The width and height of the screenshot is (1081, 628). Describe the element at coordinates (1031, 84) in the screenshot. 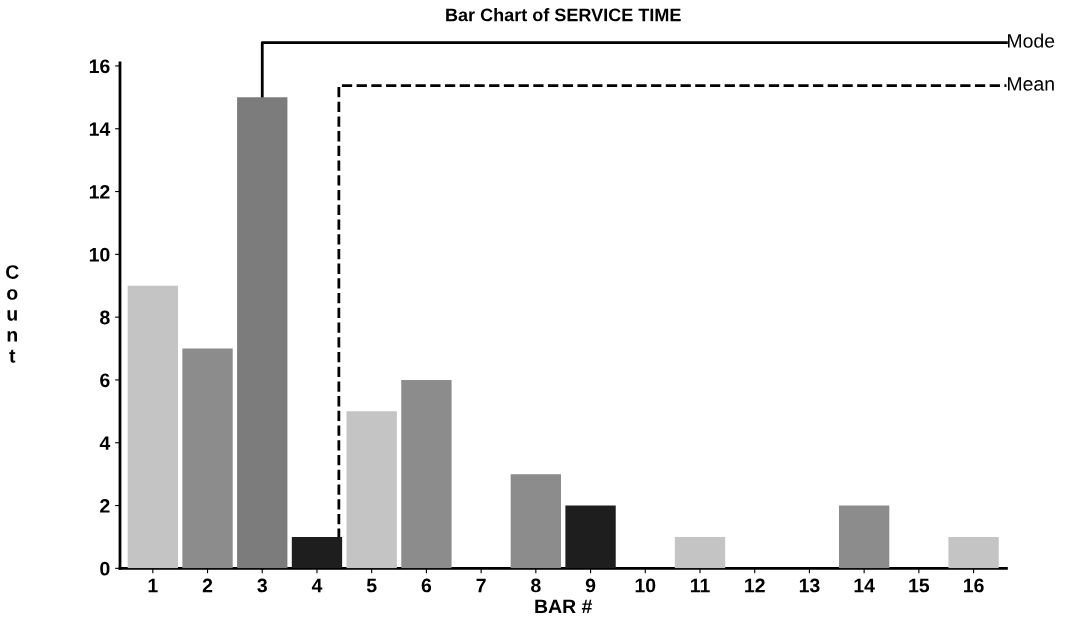

I see `ref-line-label: Mean` at that location.